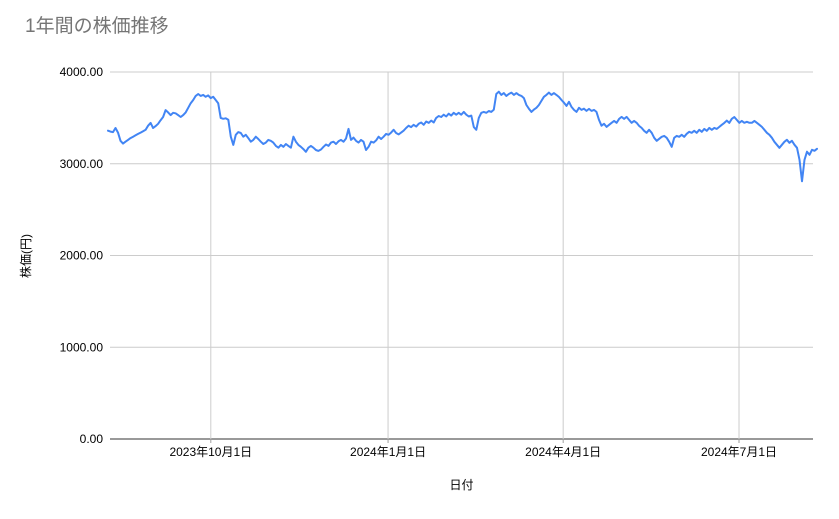 The width and height of the screenshot is (839, 519). I want to click on y-tick-label: 0.00, so click(92, 439).